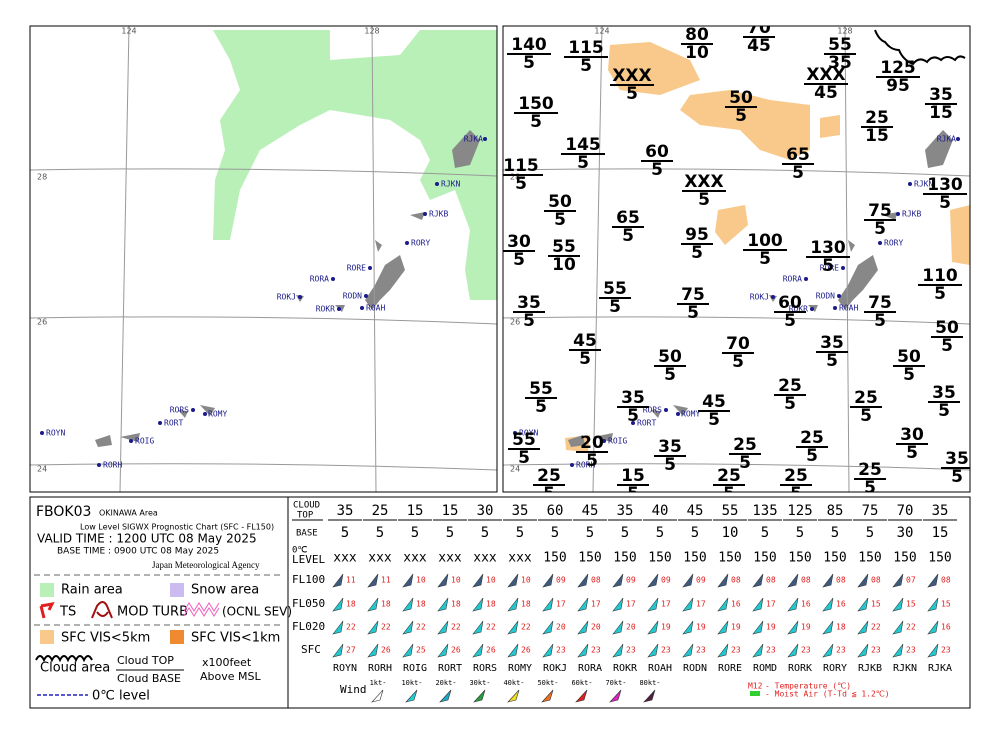 This screenshot has width=1000, height=738. I want to click on station-name: ROMD, so click(765, 668).